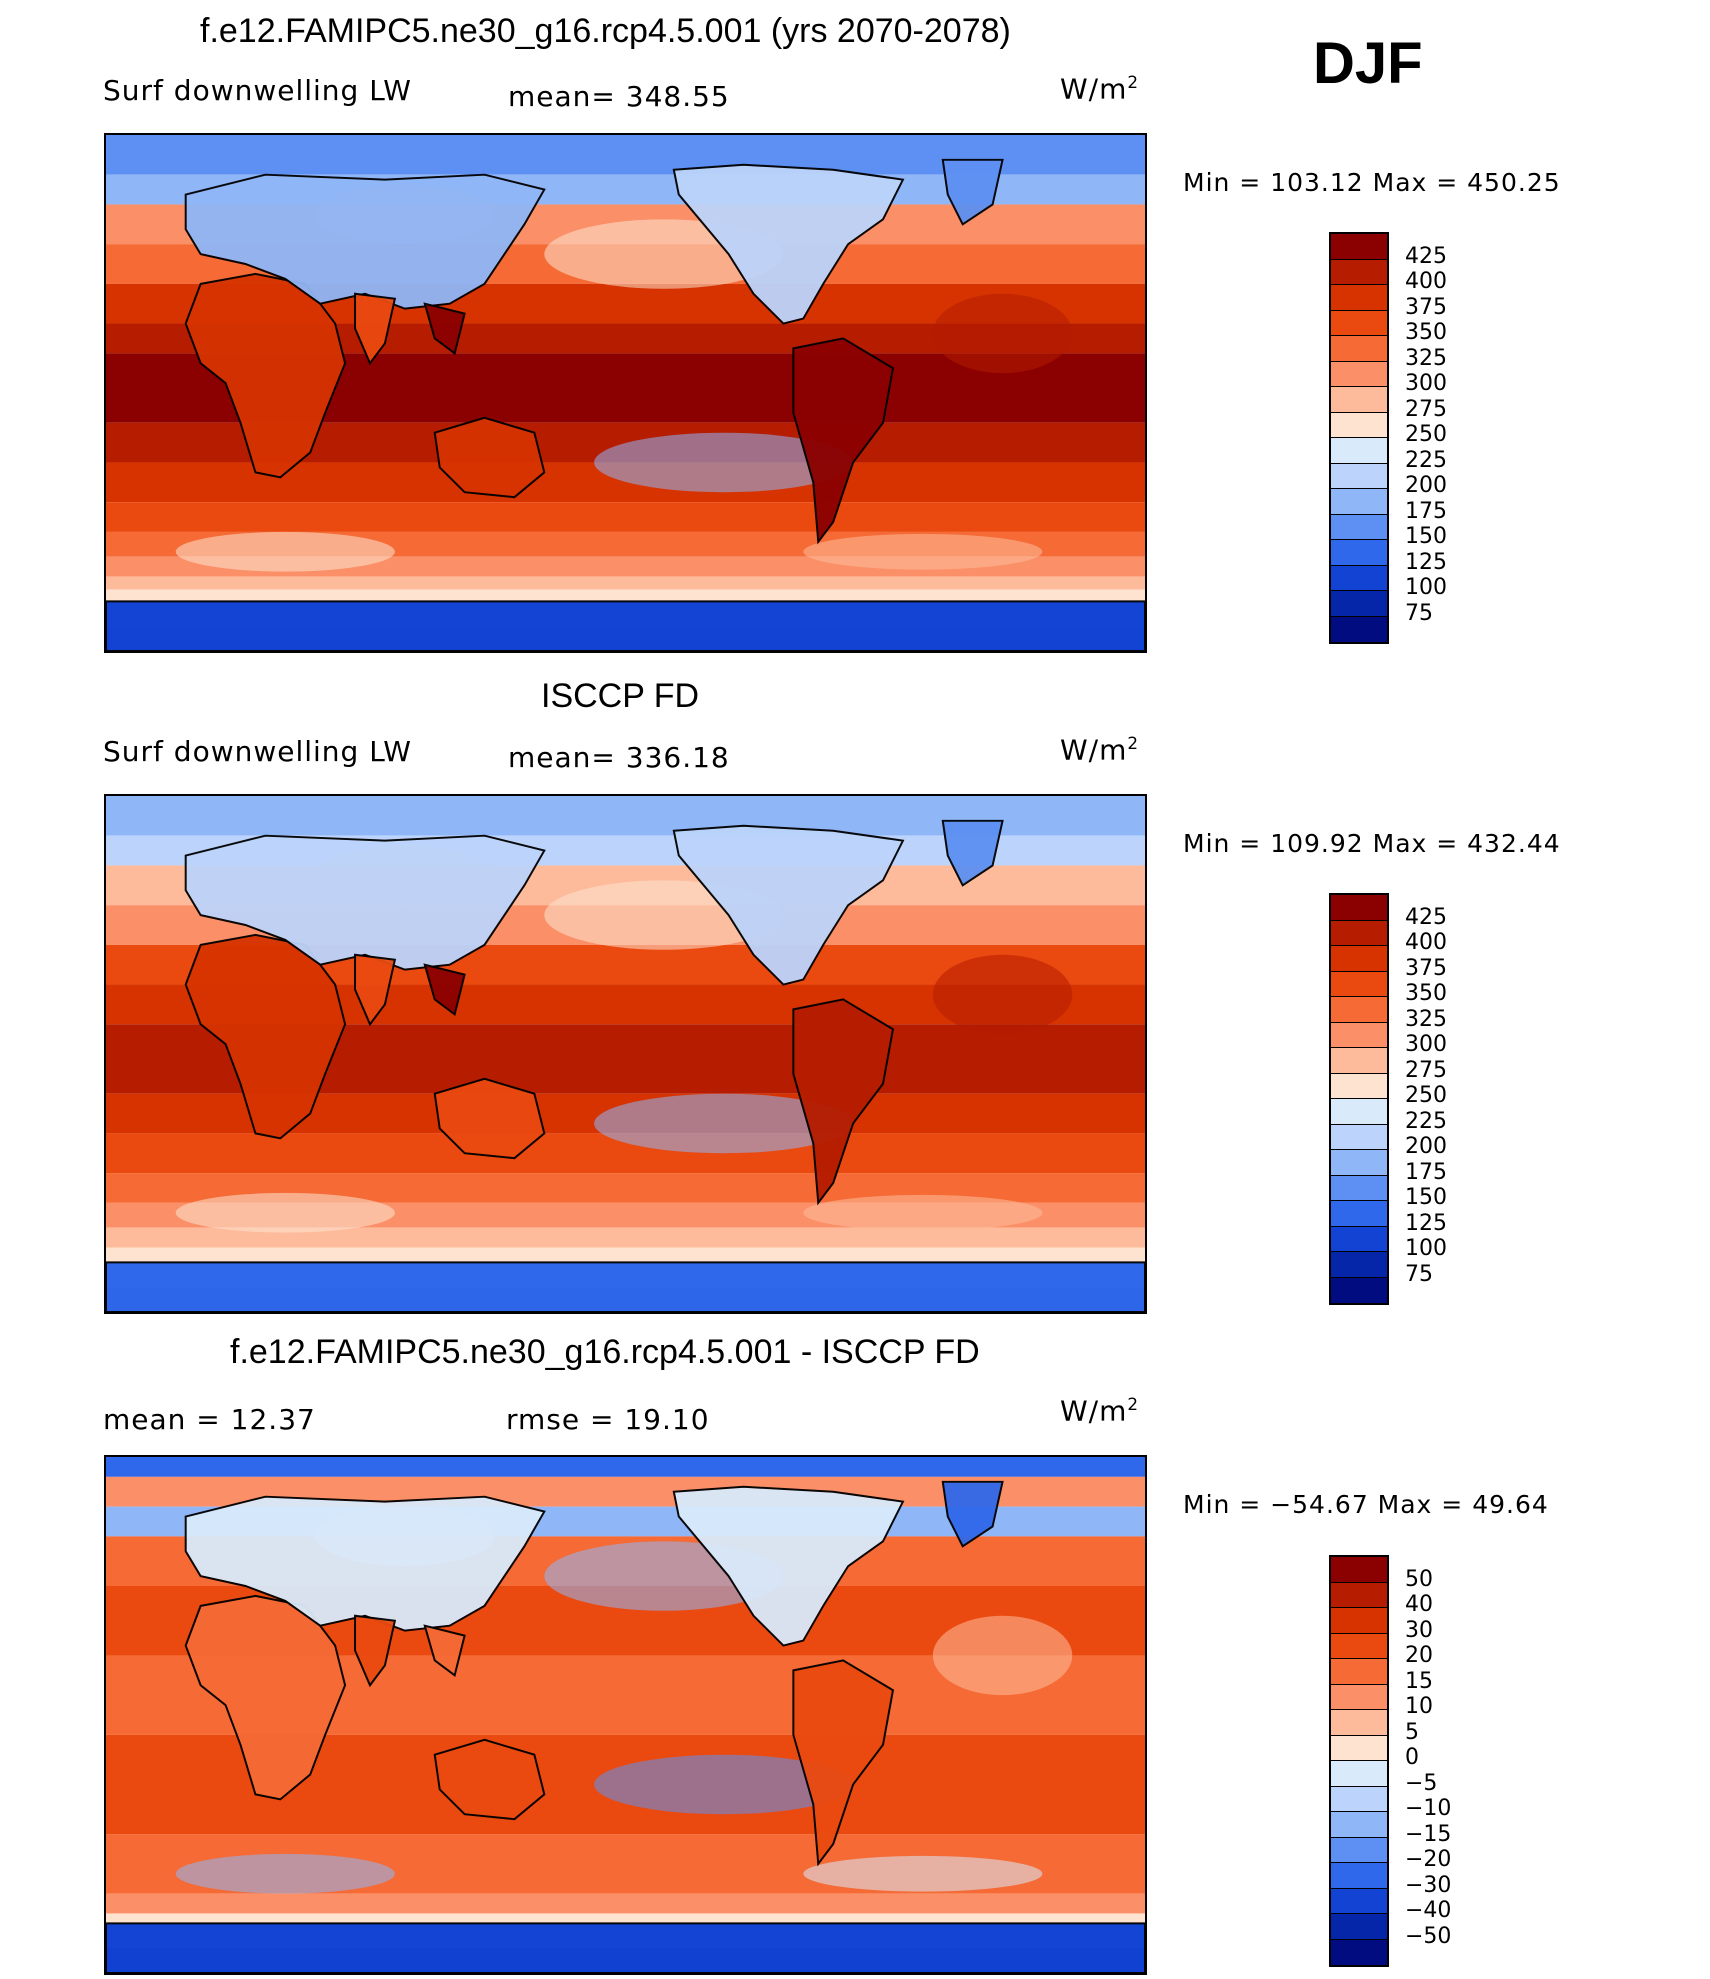  What do you see at coordinates (1419, 1655) in the screenshot?
I see `colorbar-tick-label: 20` at bounding box center [1419, 1655].